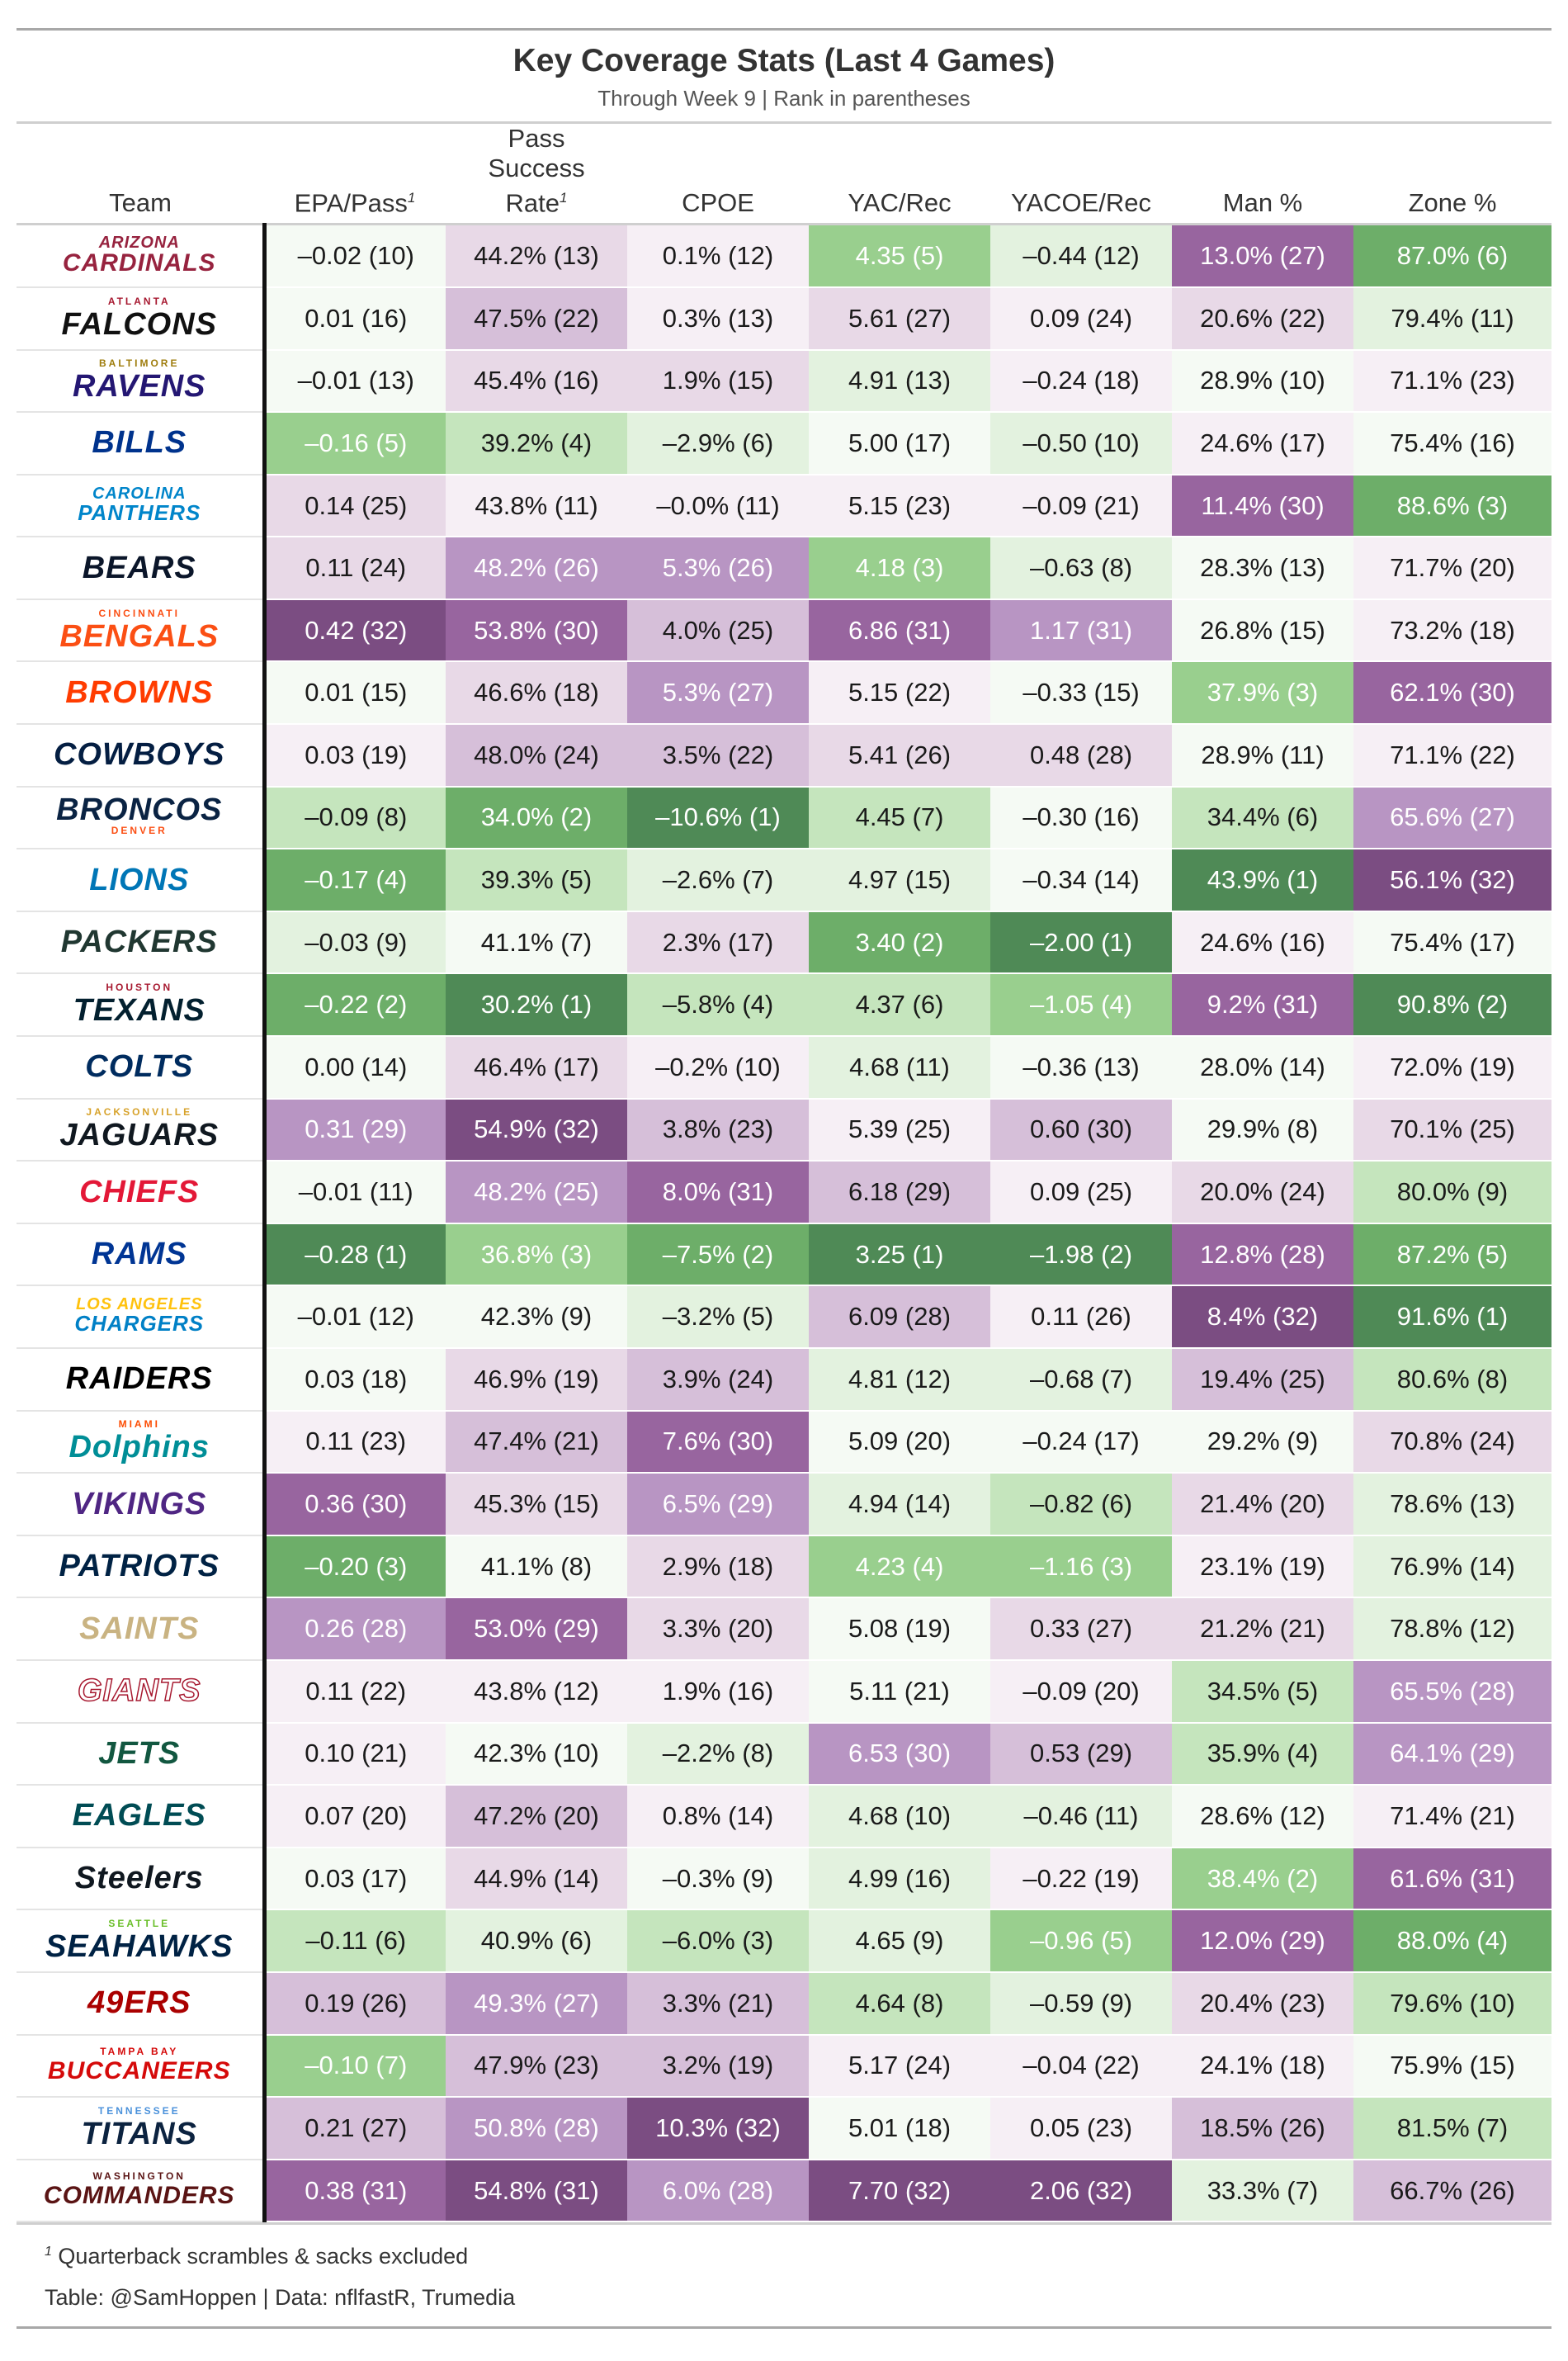 The image size is (1568, 2361). Describe the element at coordinates (718, 1567) in the screenshot. I see `stat-cell-cpoe: 2.9% (18)` at that location.